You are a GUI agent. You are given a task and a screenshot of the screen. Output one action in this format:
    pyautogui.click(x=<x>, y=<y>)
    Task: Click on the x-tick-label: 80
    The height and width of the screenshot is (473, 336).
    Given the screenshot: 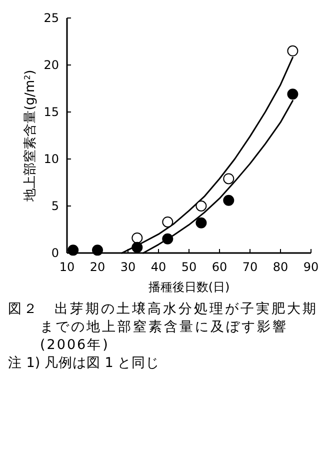 What is the action you would take?
    pyautogui.click(x=280, y=267)
    